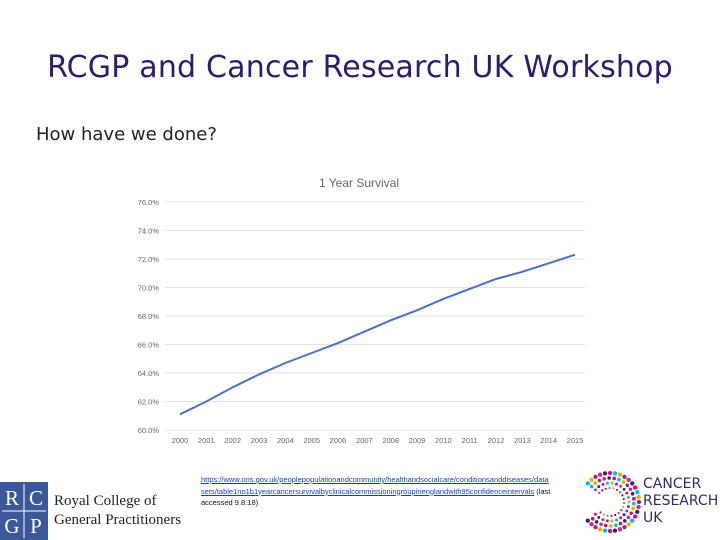 This screenshot has height=540, width=720. What do you see at coordinates (359, 183) in the screenshot?
I see `chart-title: 1 Year Survival` at bounding box center [359, 183].